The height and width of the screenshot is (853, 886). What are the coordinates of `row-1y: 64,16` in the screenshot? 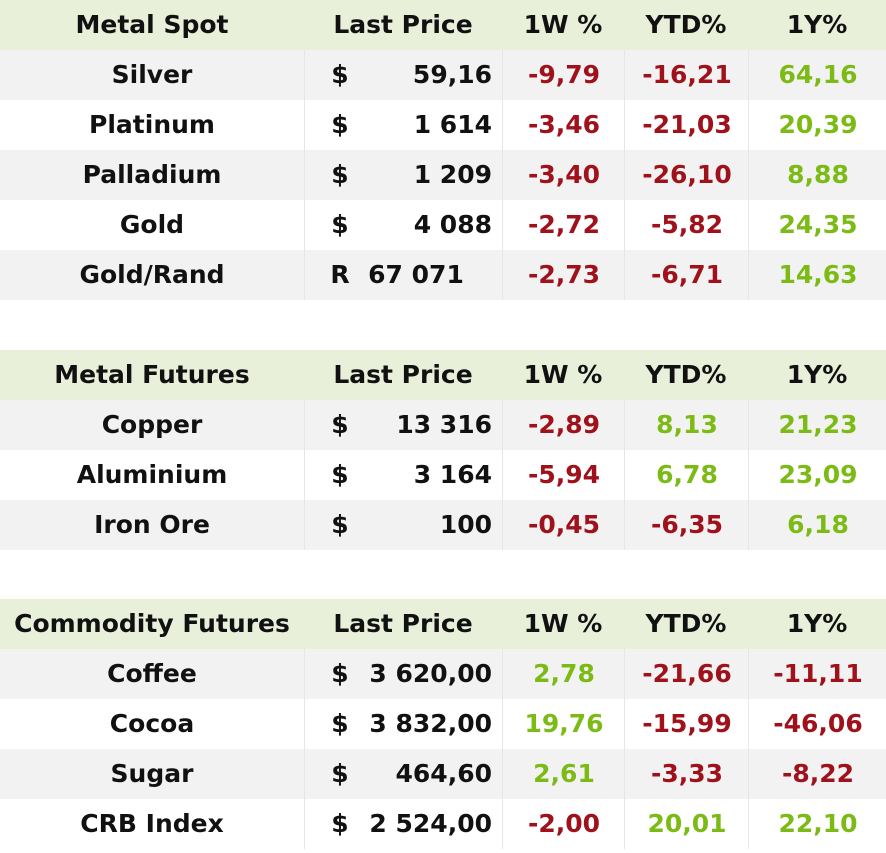 It's located at (817, 75).